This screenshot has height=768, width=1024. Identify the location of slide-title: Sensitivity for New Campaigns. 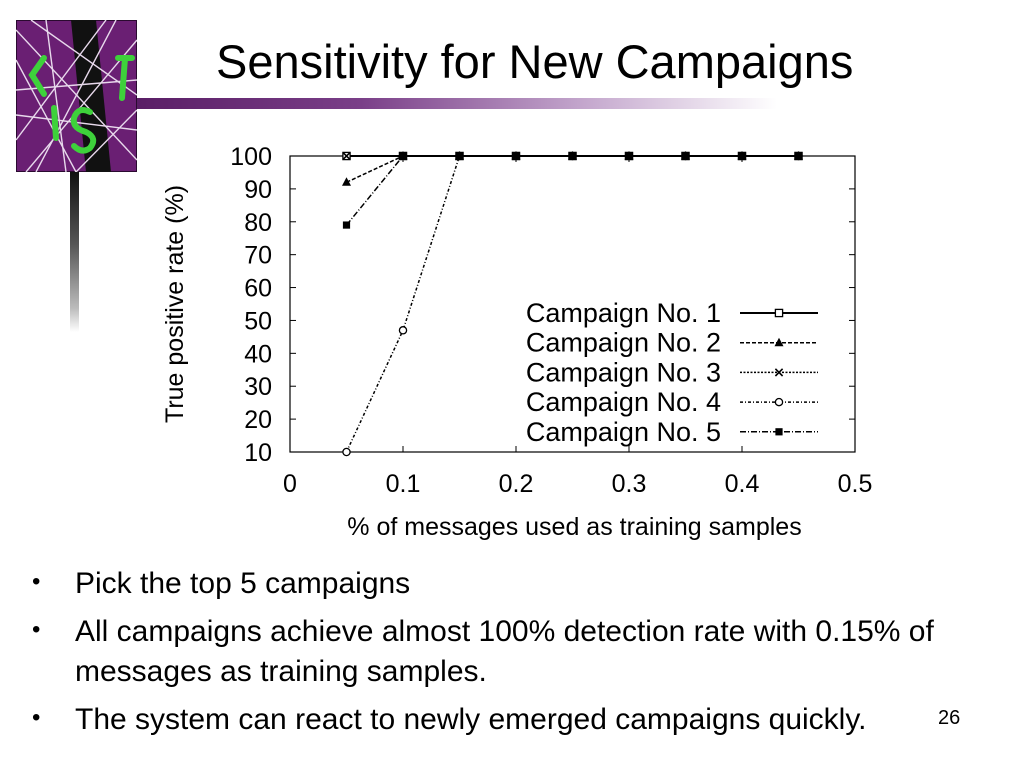
(535, 61).